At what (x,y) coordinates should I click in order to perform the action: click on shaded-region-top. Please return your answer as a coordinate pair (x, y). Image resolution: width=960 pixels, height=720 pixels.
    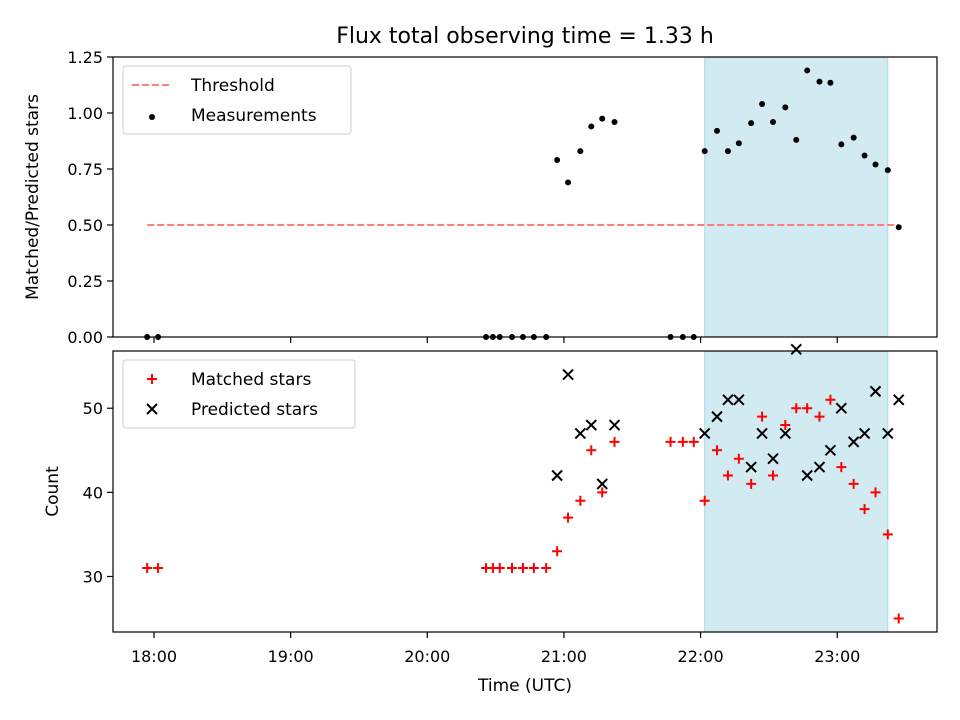
    Looking at the image, I should click on (796, 197).